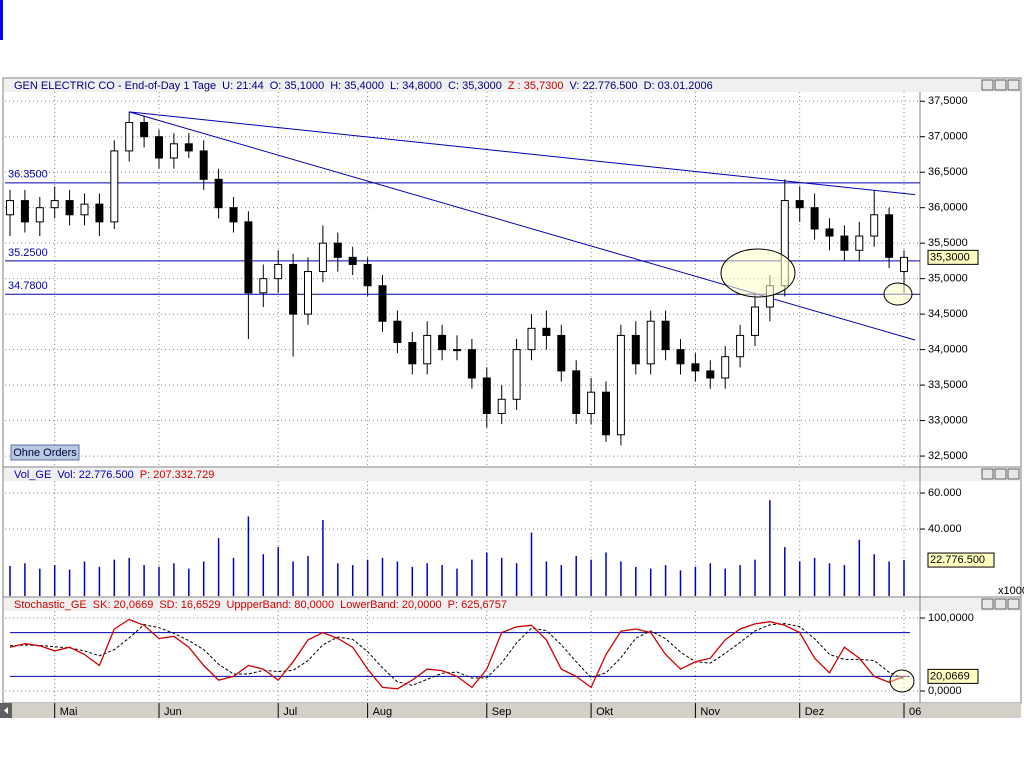 Image resolution: width=1024 pixels, height=768 pixels. I want to click on header-item: L: 34,8000, so click(416, 86).